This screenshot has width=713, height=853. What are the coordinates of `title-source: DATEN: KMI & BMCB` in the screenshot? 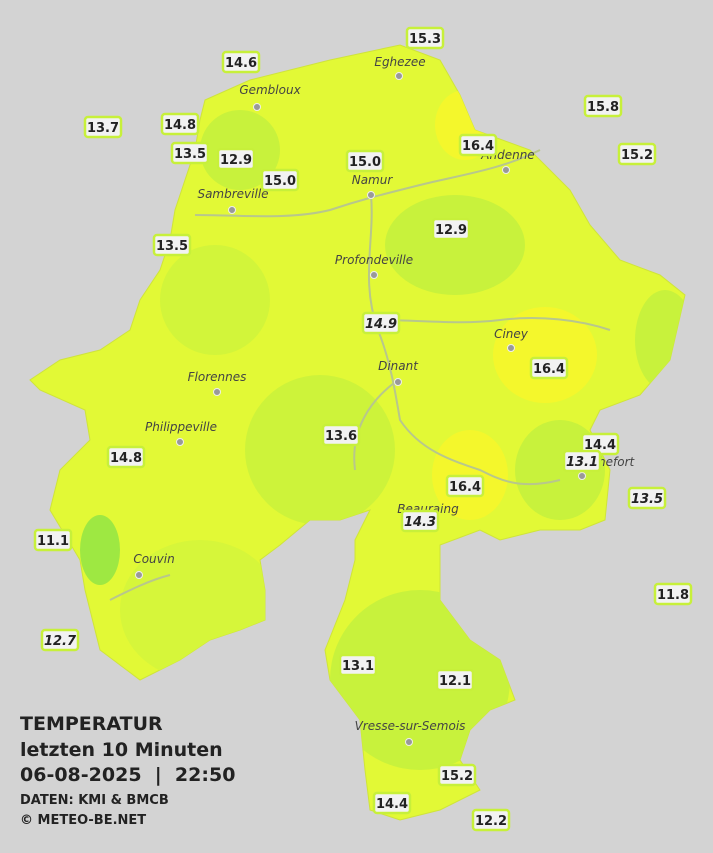 It's located at (94, 800).